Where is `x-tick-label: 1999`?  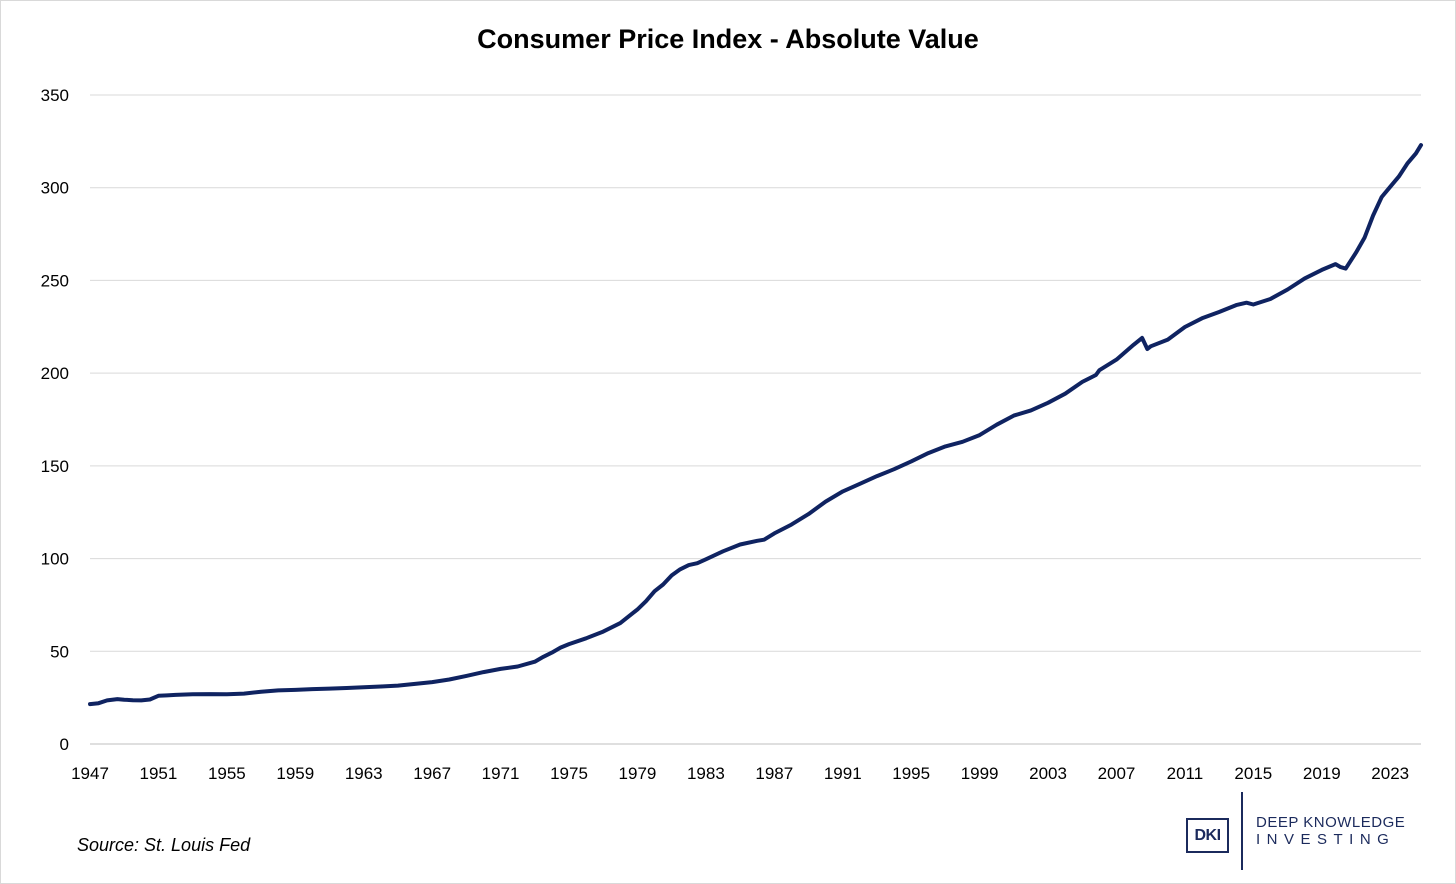
x-tick-label: 1999 is located at coordinates (980, 773).